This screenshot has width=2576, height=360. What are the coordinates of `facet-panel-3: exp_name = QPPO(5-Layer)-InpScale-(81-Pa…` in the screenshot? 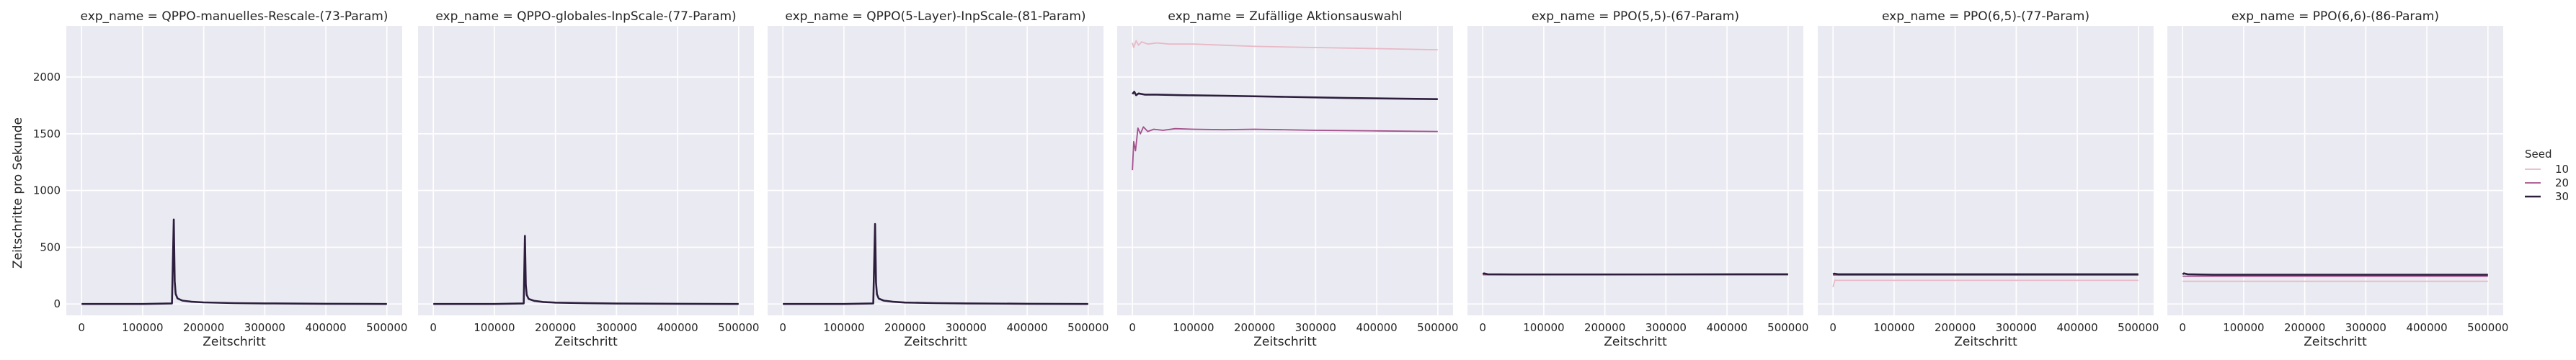 It's located at (938, 179).